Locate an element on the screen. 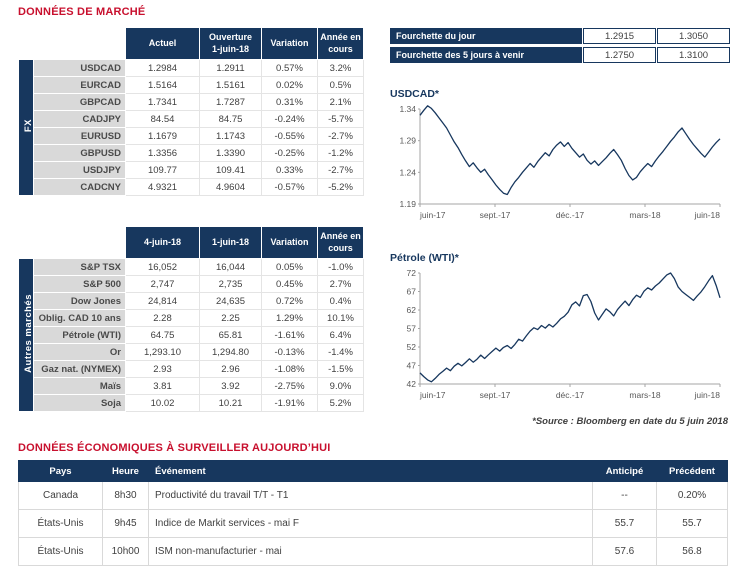 The height and width of the screenshot is (576, 745). market-label: Maïs is located at coordinates (79, 386).